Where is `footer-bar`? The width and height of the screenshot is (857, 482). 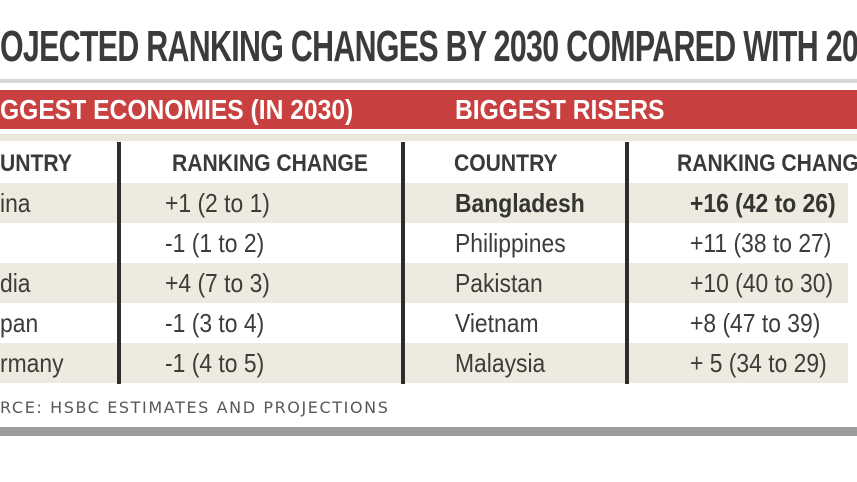 footer-bar is located at coordinates (428, 431).